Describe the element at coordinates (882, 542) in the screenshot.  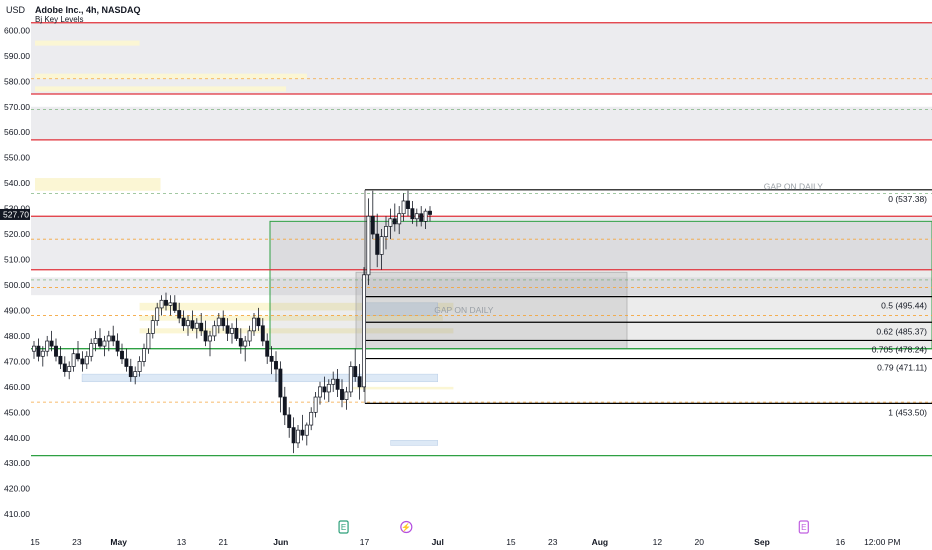
I see `x-tick-label: 12:00 PM` at that location.